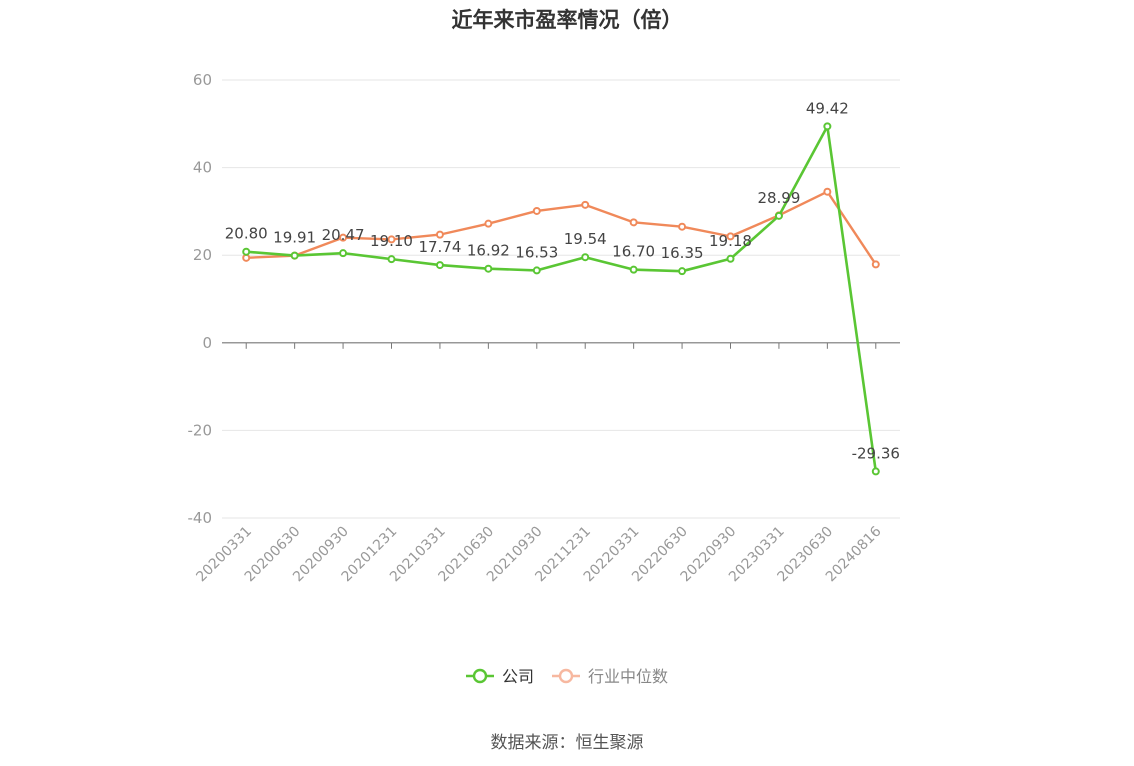 The width and height of the screenshot is (1134, 766). Describe the element at coordinates (585, 239) in the screenshot. I see `company-data-label: 19.54` at that location.